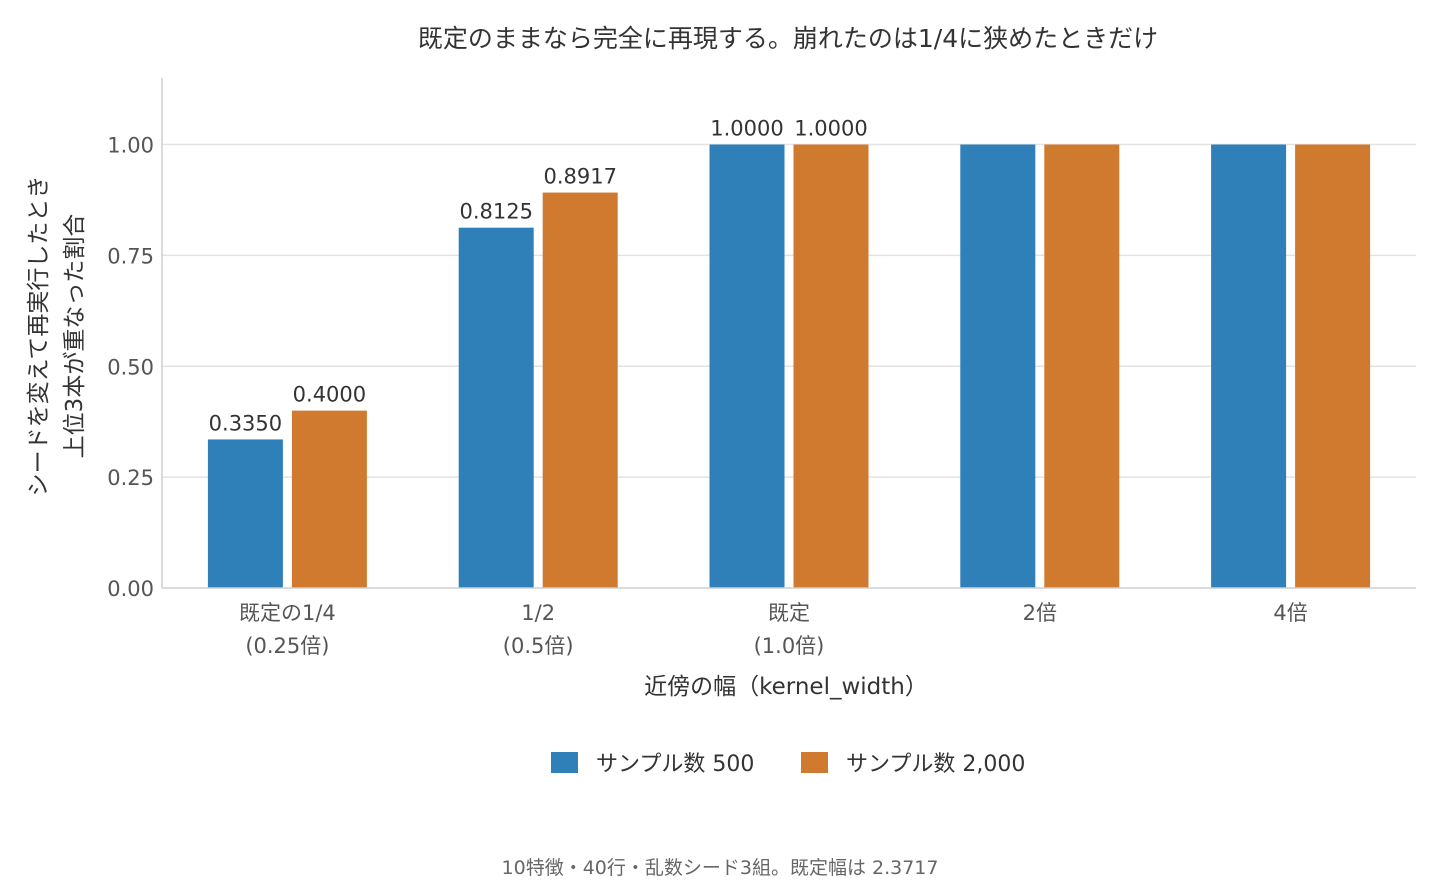  Describe the element at coordinates (57, 336) in the screenshot. I see `y-axis-title: シードを変えて再実行したとき 上位3本が重なった割合` at that location.